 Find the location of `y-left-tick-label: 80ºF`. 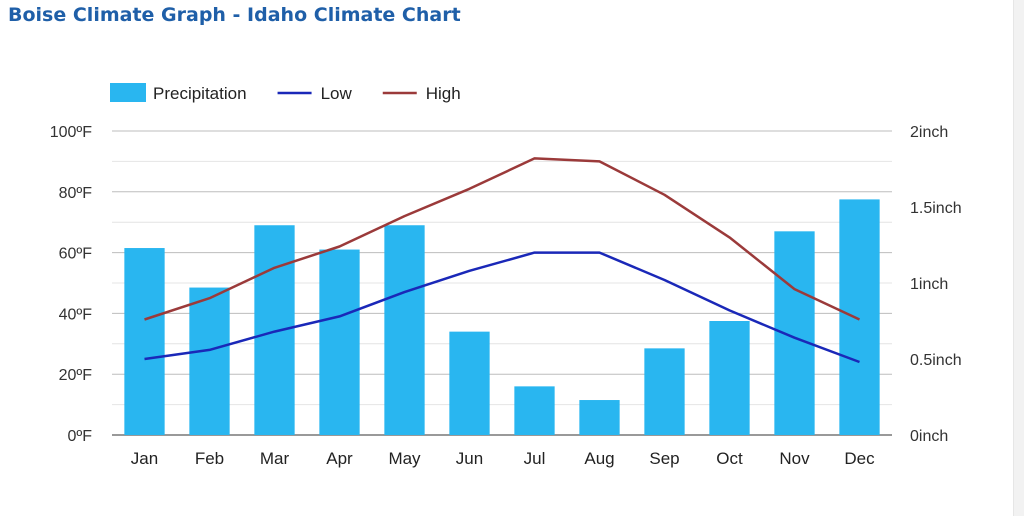

y-left-tick-label: 80ºF is located at coordinates (76, 193).